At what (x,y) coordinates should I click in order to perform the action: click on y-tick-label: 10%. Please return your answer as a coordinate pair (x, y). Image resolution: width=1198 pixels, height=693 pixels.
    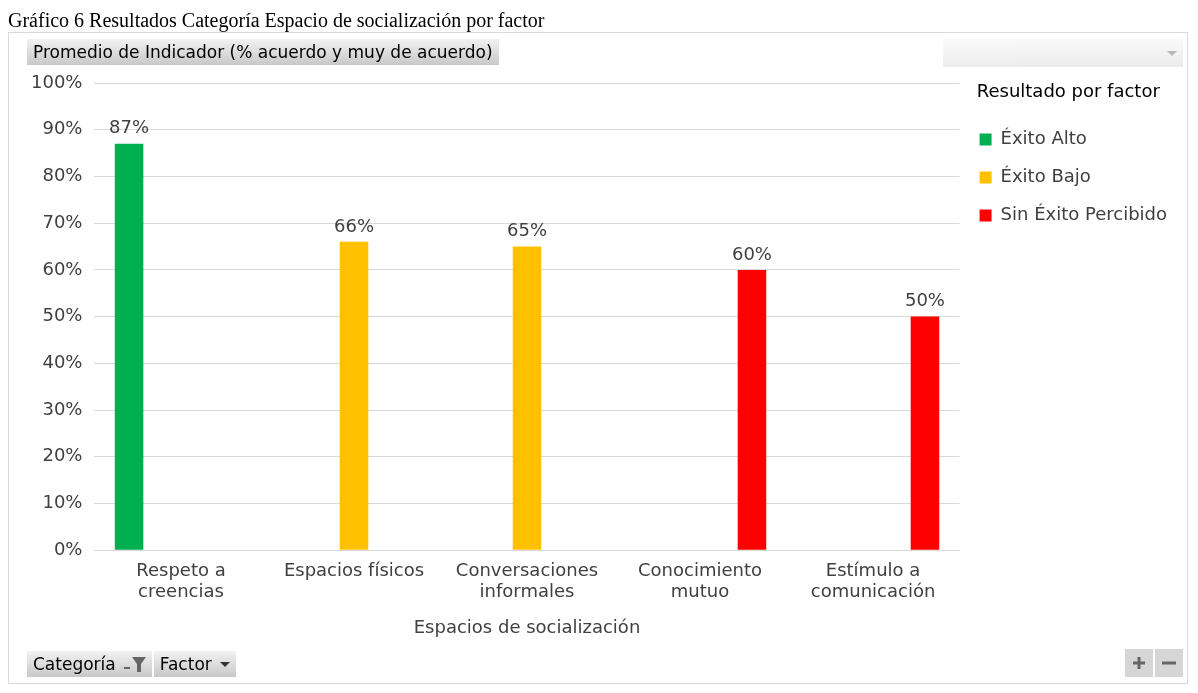
    Looking at the image, I should click on (62, 502).